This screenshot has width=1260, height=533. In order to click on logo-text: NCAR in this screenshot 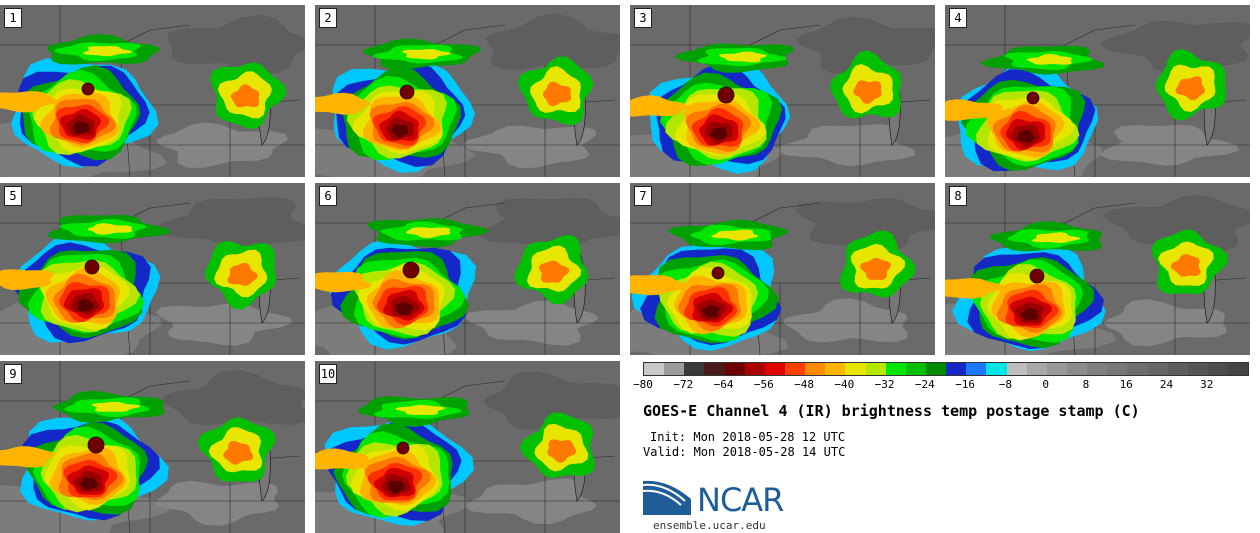, I will do `click(740, 500)`.